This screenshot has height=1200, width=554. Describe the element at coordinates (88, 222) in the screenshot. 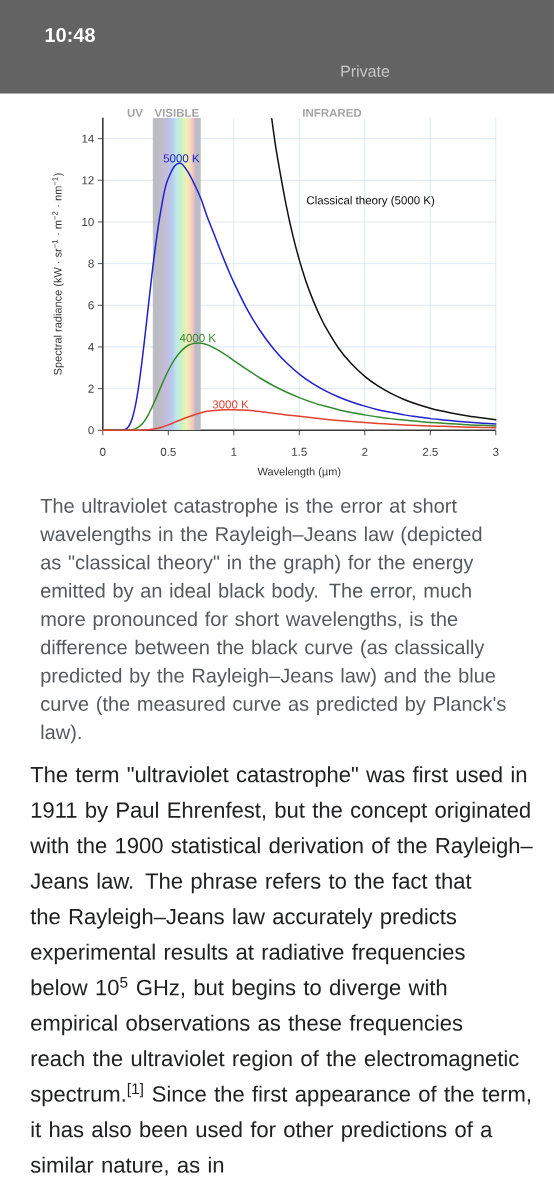

I see `y-tick-label: 10` at that location.